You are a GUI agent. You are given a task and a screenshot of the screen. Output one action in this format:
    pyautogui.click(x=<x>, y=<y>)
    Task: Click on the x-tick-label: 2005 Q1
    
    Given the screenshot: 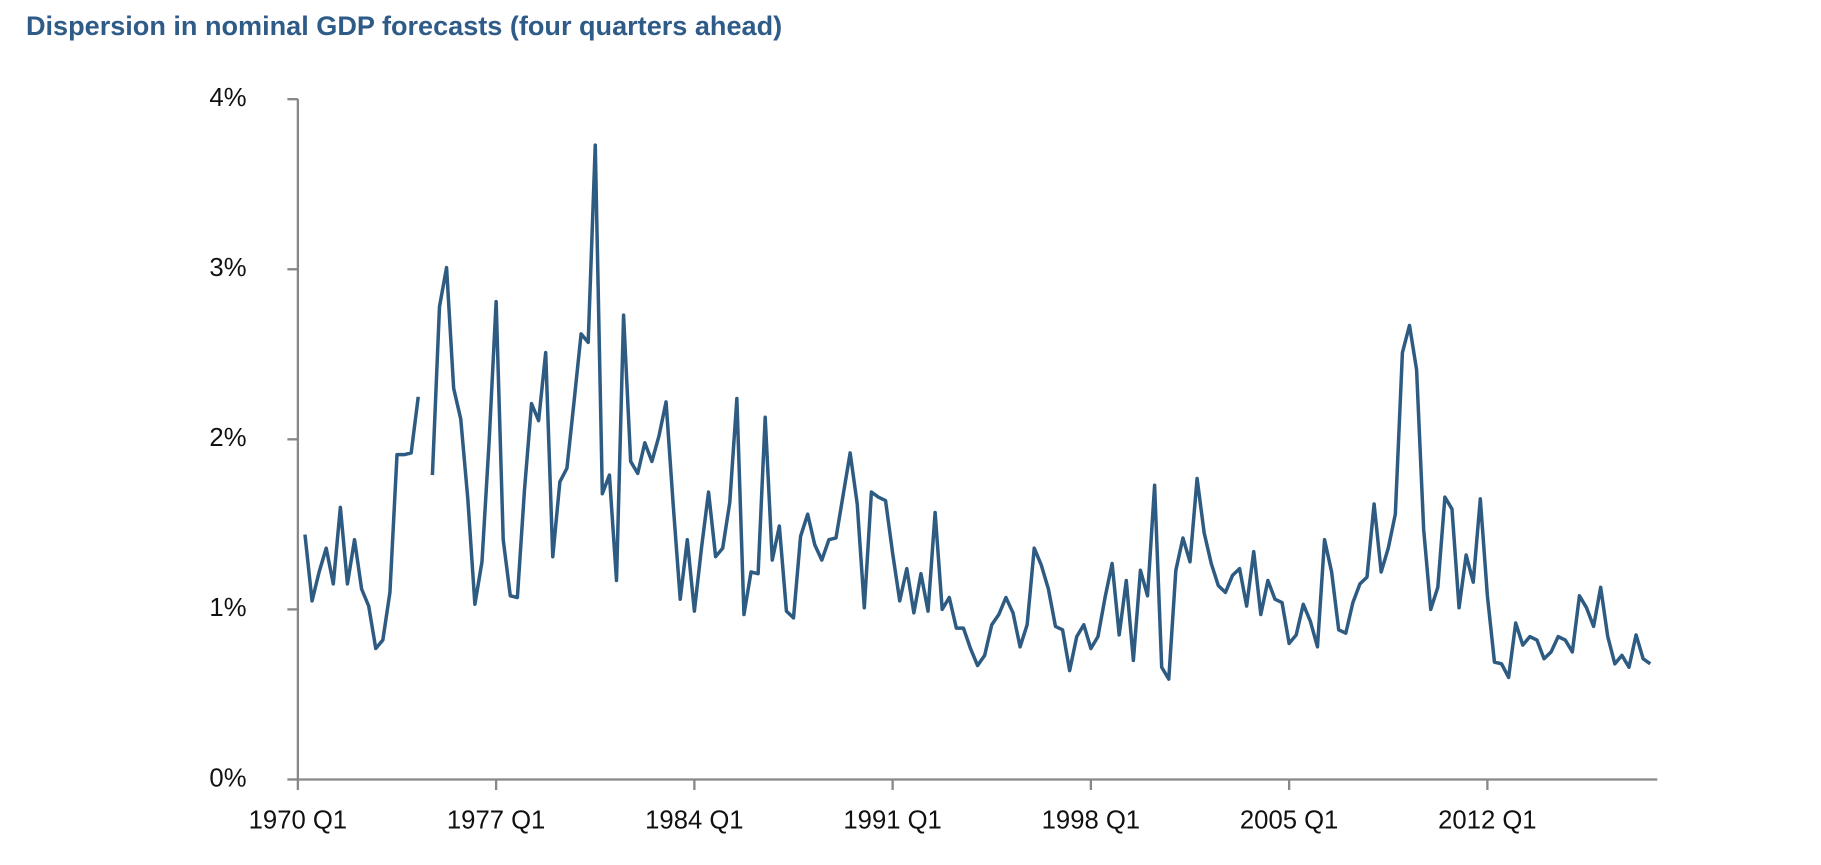 What is the action you would take?
    pyautogui.click(x=1289, y=820)
    